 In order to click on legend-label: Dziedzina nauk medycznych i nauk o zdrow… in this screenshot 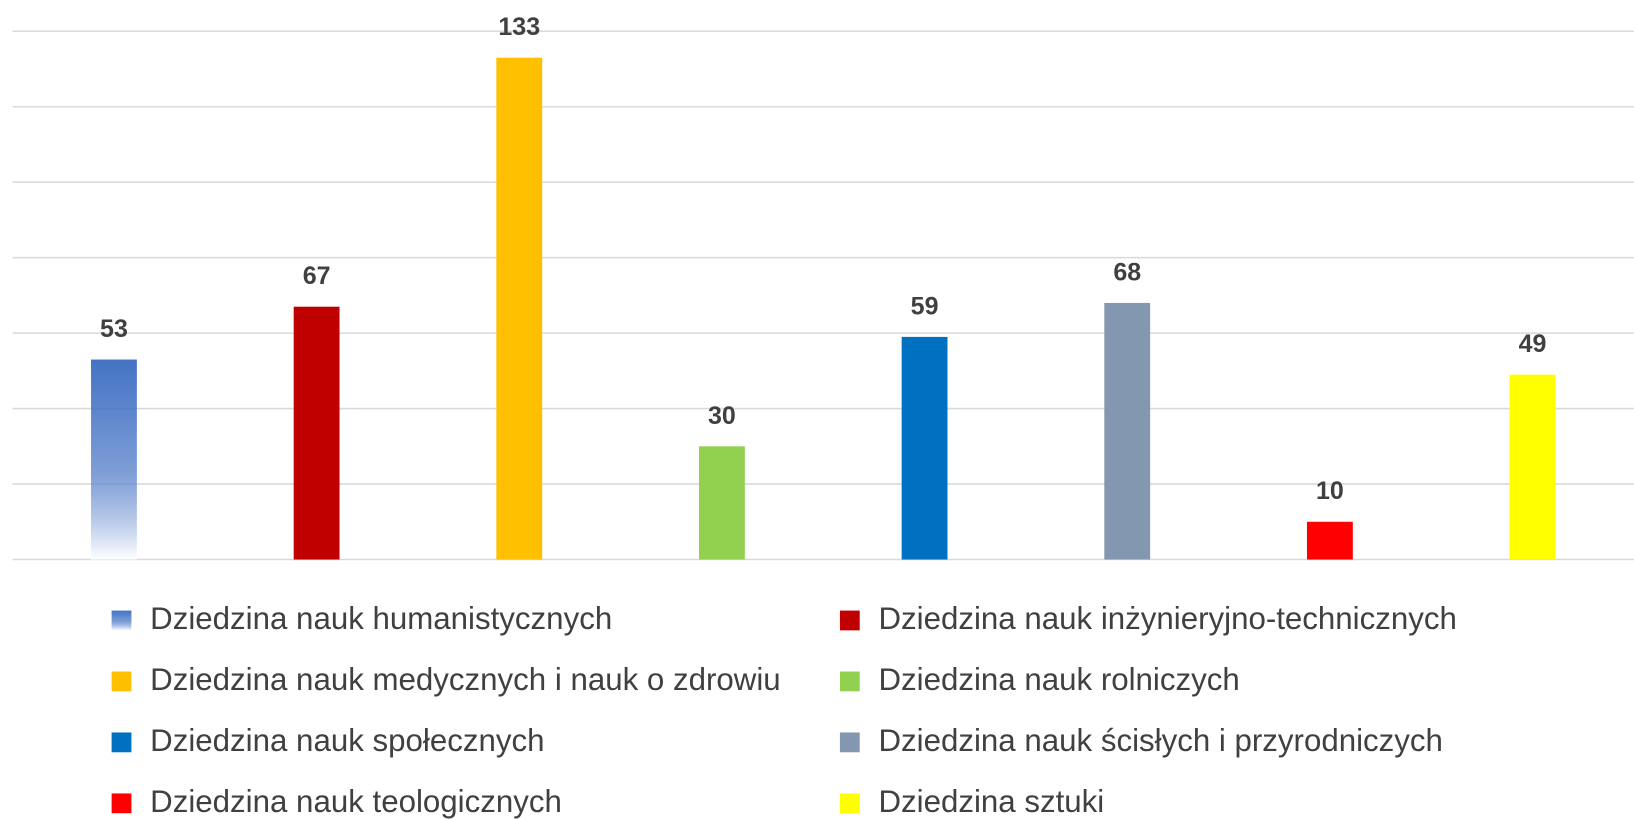, I will do `click(465, 679)`.